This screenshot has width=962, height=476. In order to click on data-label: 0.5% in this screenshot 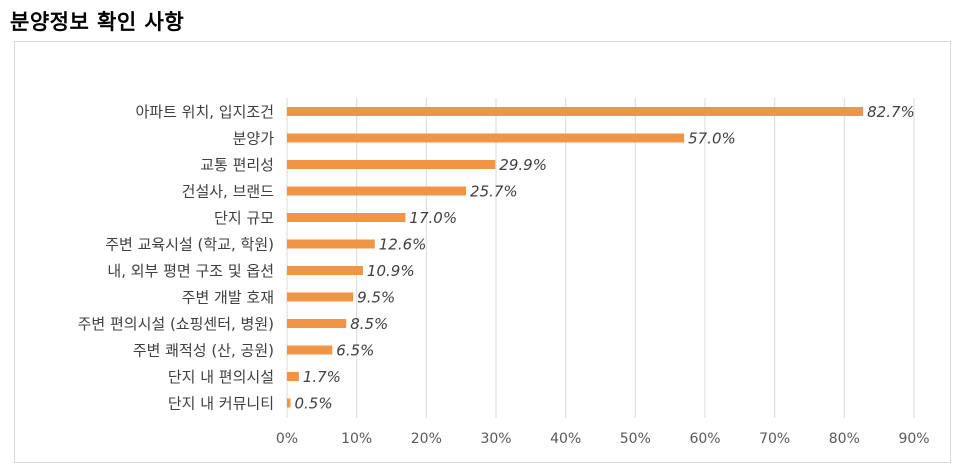, I will do `click(313, 404)`.